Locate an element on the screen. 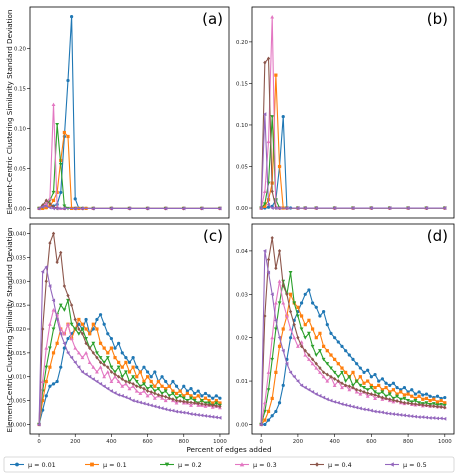 The width and height of the screenshot is (458, 475). legend-label: μ = 0.2 is located at coordinates (190, 465).